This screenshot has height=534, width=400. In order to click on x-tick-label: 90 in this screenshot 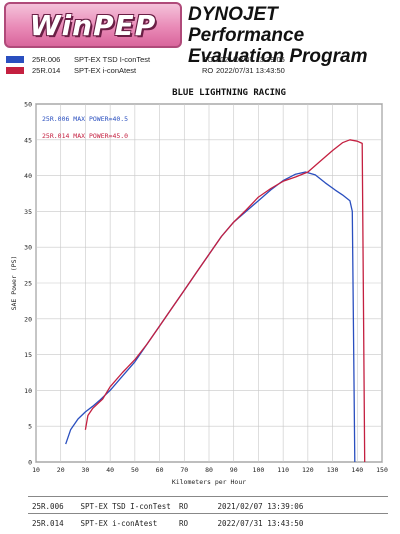, I will do `click(234, 470)`.